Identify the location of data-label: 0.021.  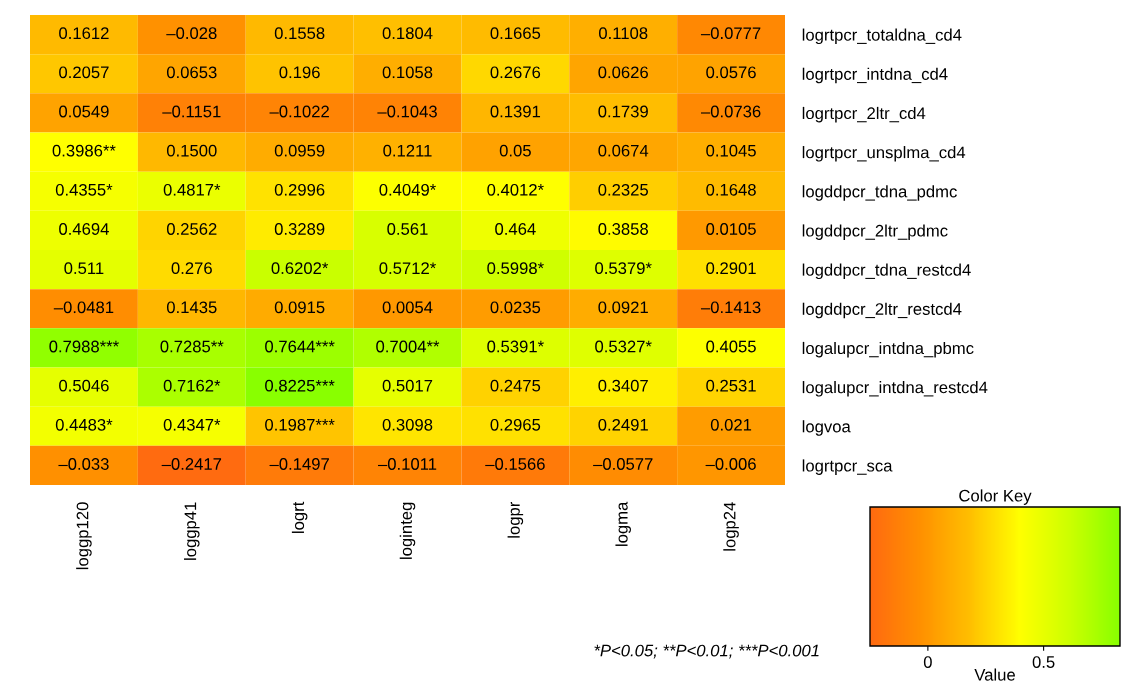
(731, 424).